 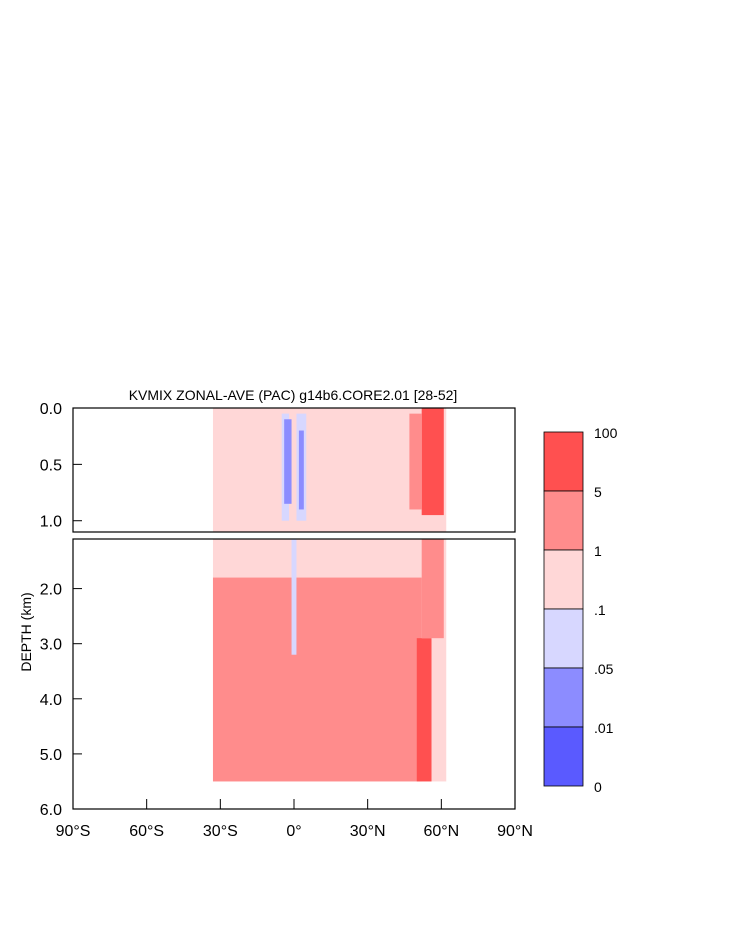 I want to click on colorbar-label: .01, so click(x=604, y=728).